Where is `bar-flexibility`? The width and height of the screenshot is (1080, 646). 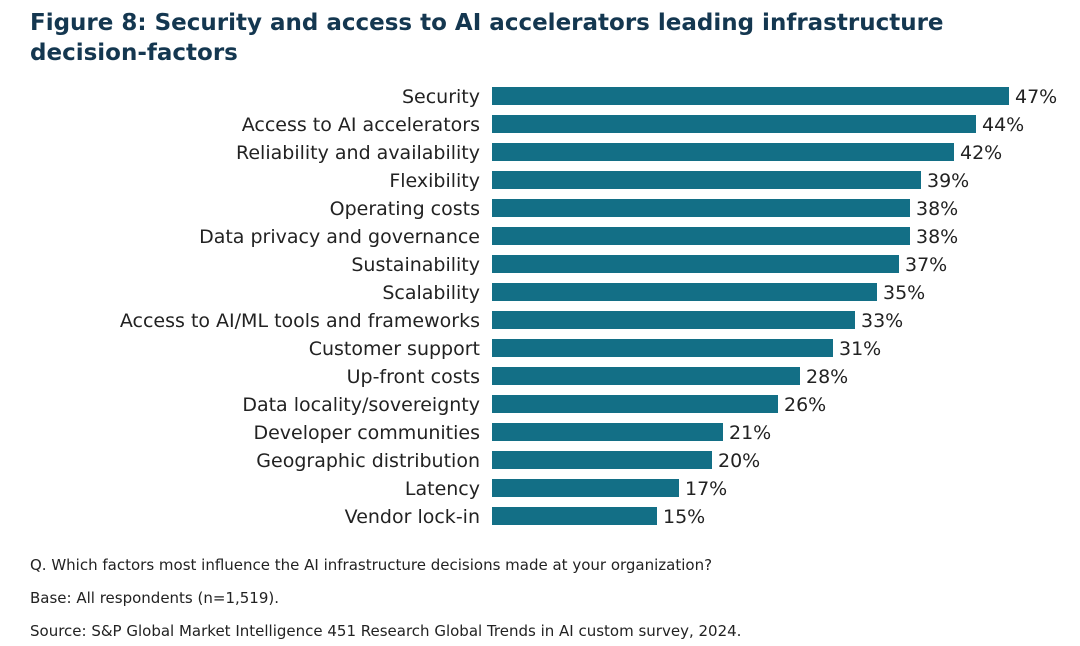
bar-flexibility is located at coordinates (706, 180).